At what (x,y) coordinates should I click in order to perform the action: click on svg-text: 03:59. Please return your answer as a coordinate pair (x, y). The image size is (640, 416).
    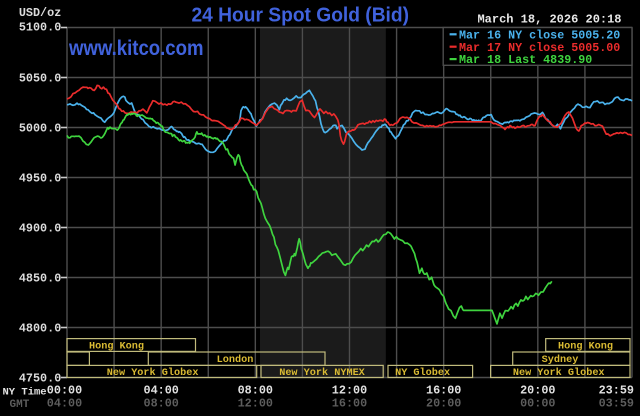
    Looking at the image, I should click on (616, 404).